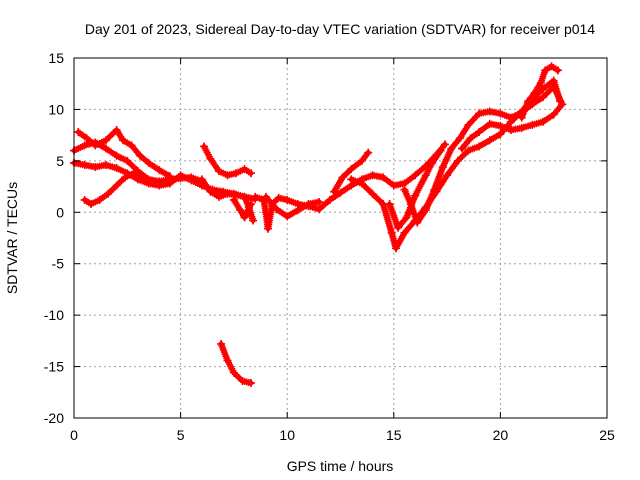 The image size is (640, 480). What do you see at coordinates (54, 367) in the screenshot?
I see `y-tick-label: -15` at bounding box center [54, 367].